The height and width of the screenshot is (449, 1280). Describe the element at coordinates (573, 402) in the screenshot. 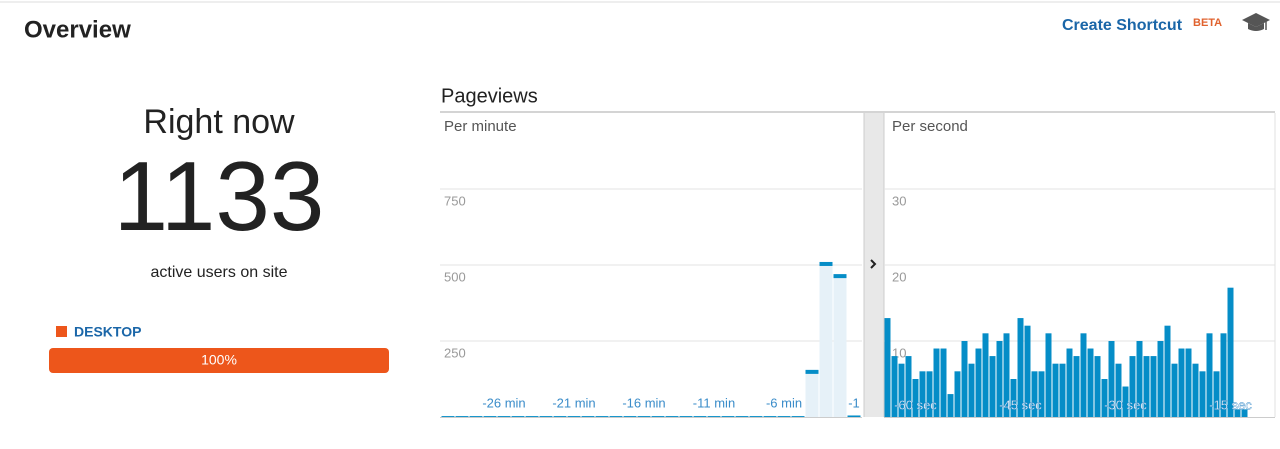

I see `x-tick-label: -21 min` at that location.